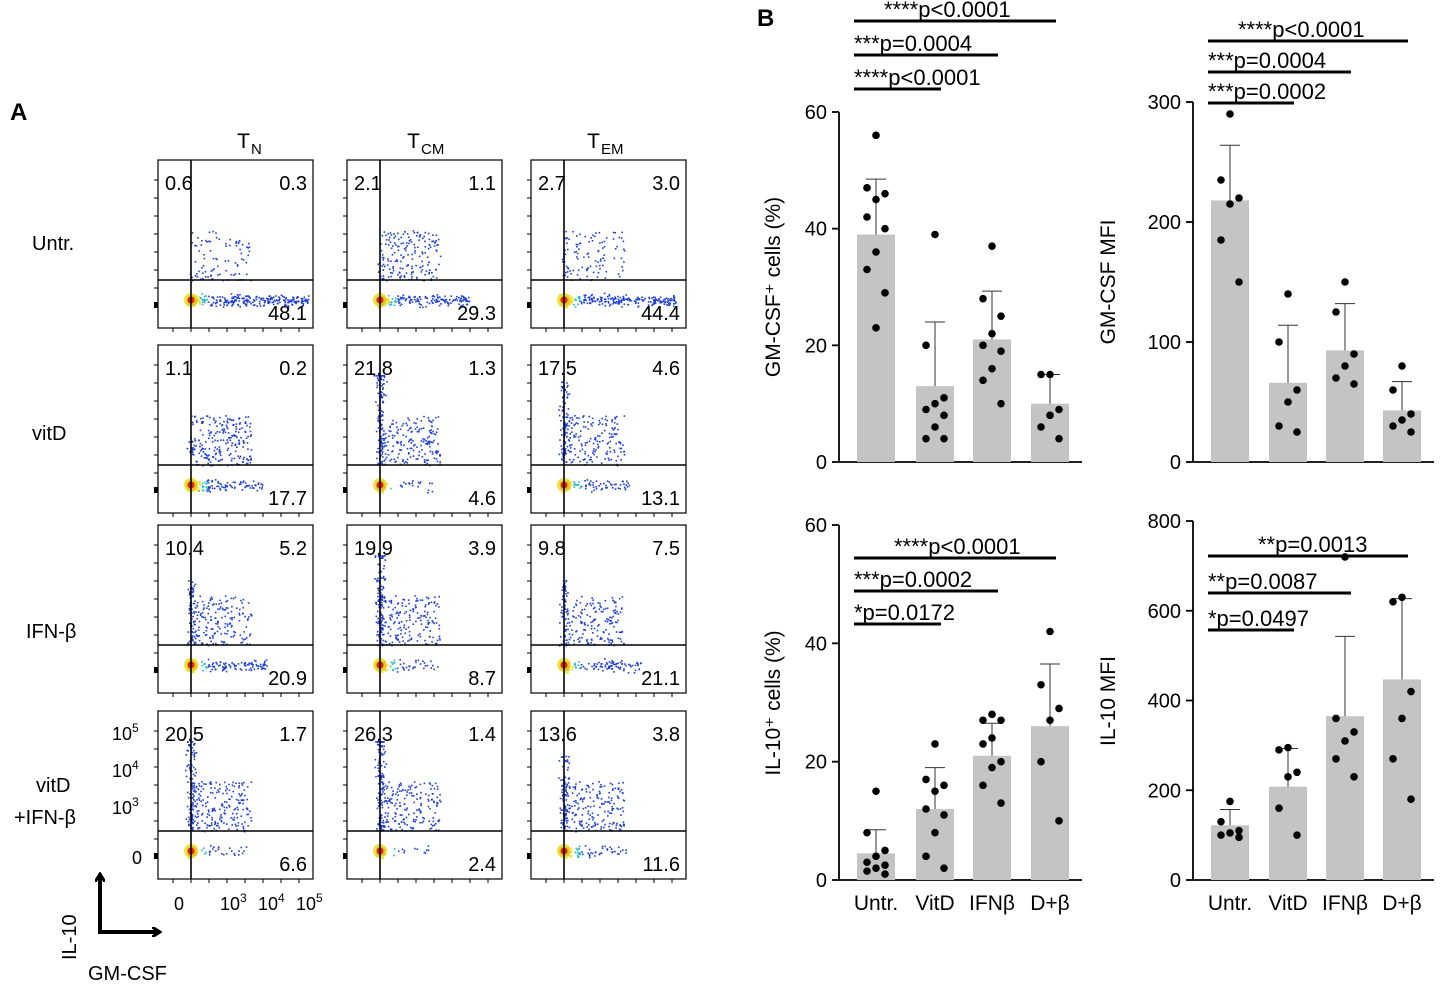  I want to click on flow-plot-frame, so click(235, 429).